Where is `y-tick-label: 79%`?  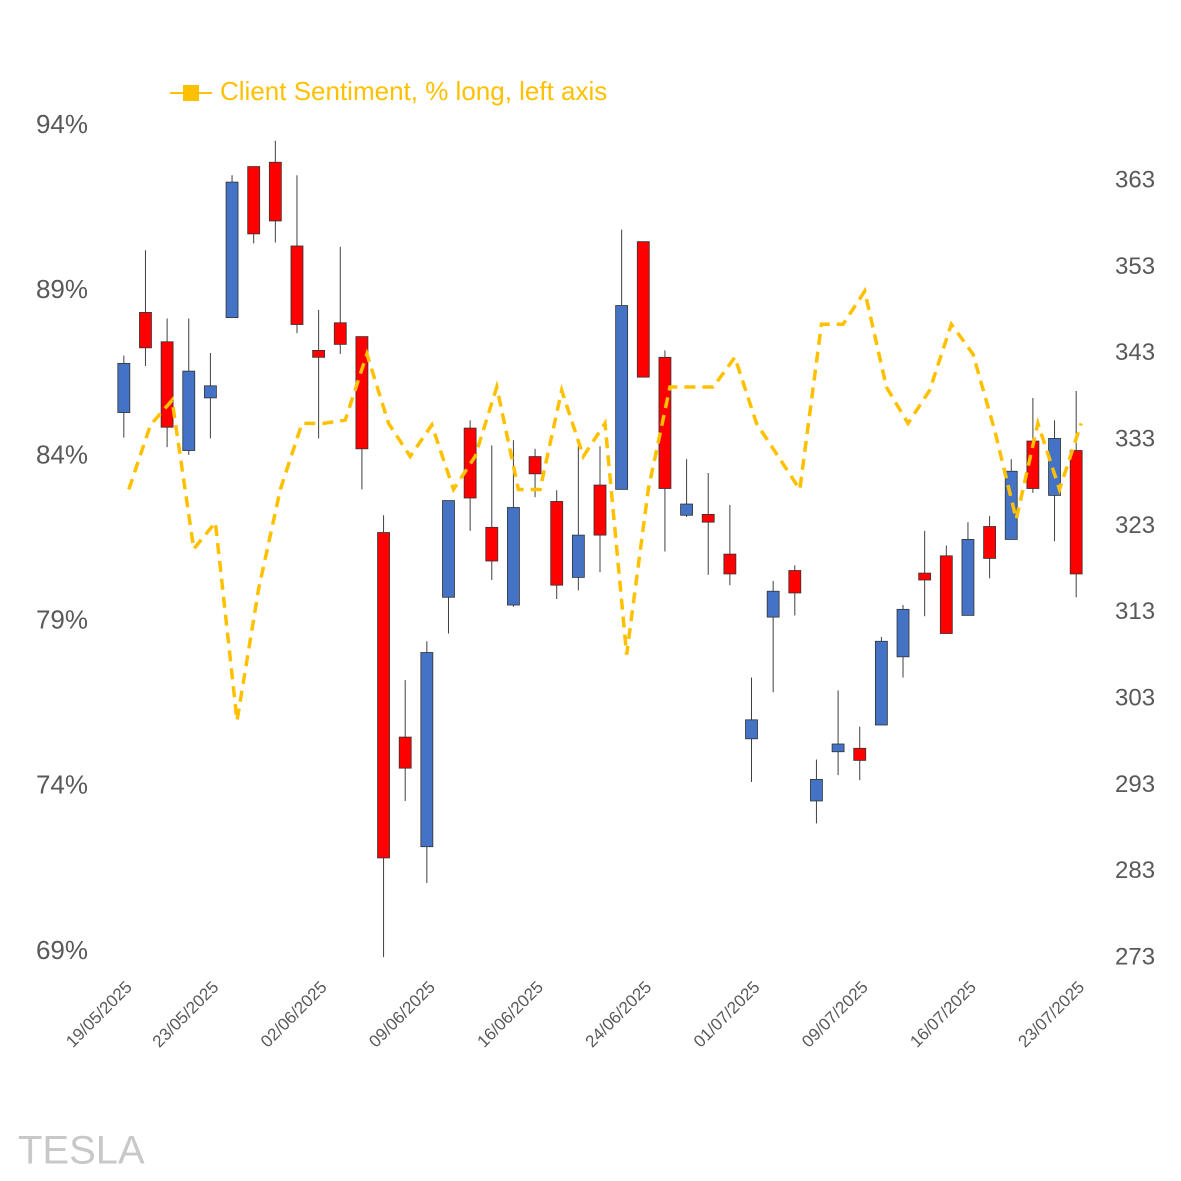
y-tick-label: 79% is located at coordinates (62, 619).